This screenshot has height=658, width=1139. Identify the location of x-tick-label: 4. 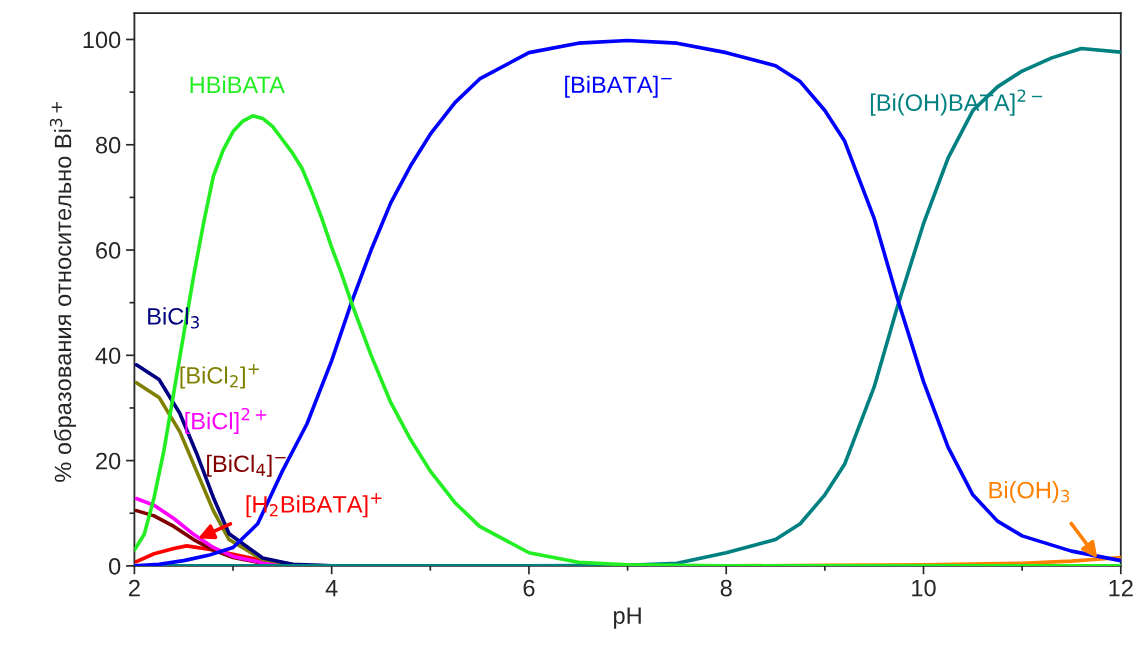
(331, 588).